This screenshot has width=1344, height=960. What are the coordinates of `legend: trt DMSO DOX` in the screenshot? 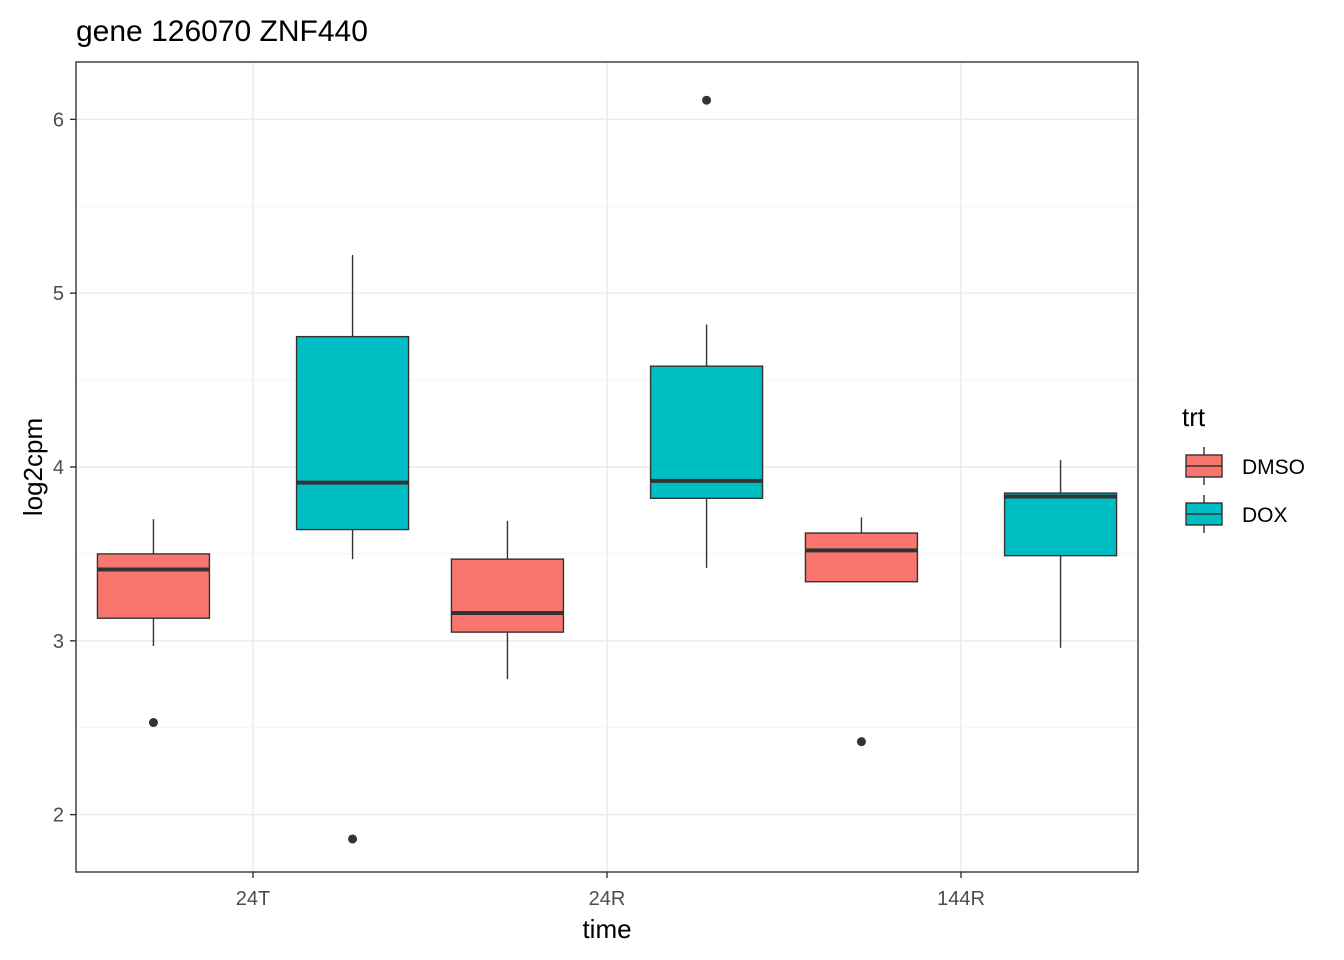 It's located at (1243, 467).